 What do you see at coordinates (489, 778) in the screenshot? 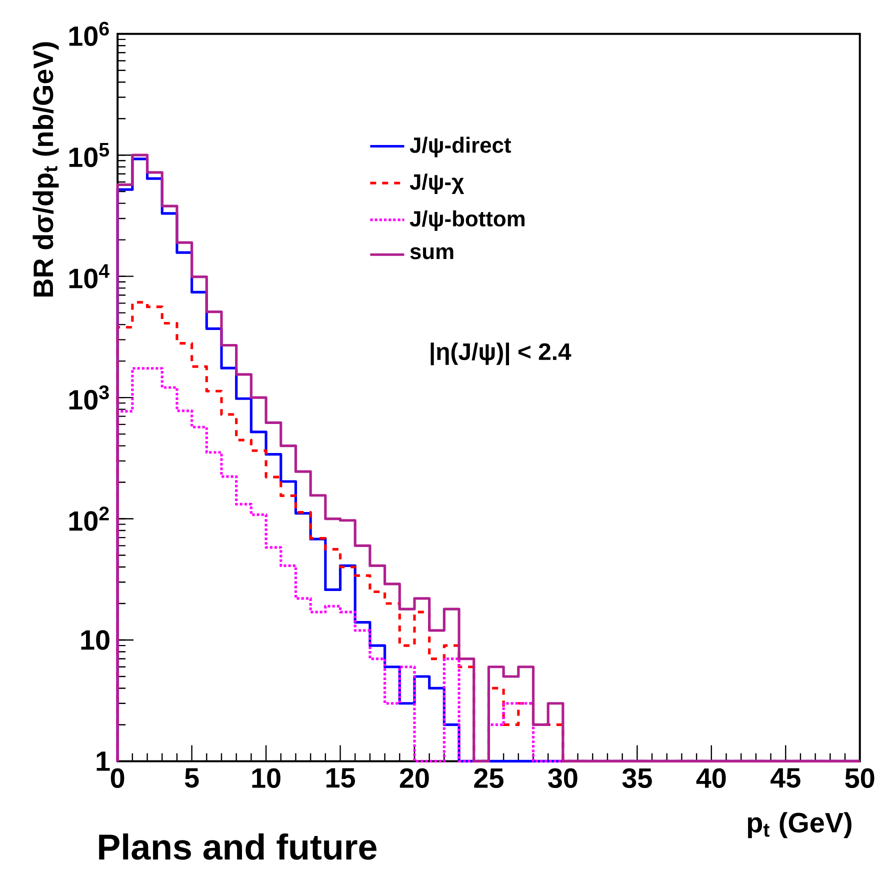
I see `x-tick-label: 25` at bounding box center [489, 778].